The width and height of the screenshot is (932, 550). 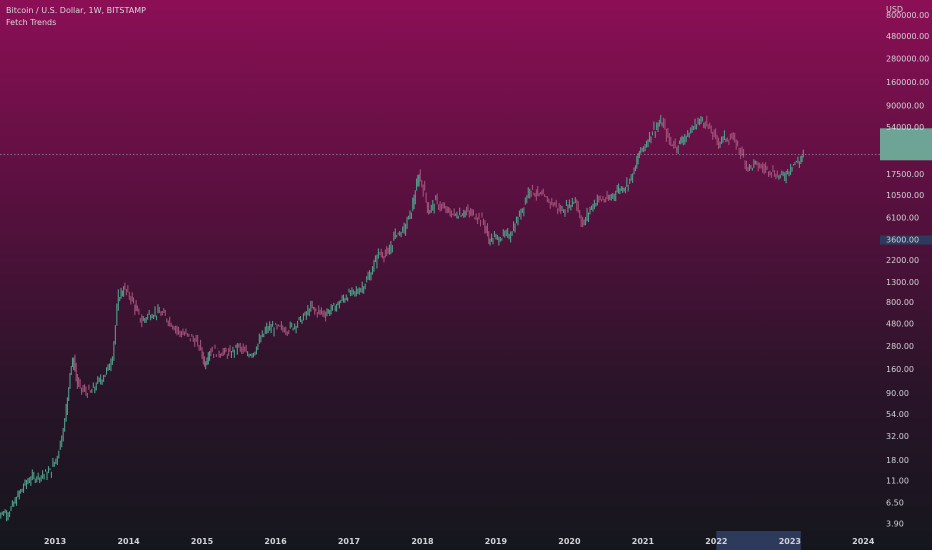 What do you see at coordinates (716, 541) in the screenshot?
I see `x-tick-label: 2022` at bounding box center [716, 541].